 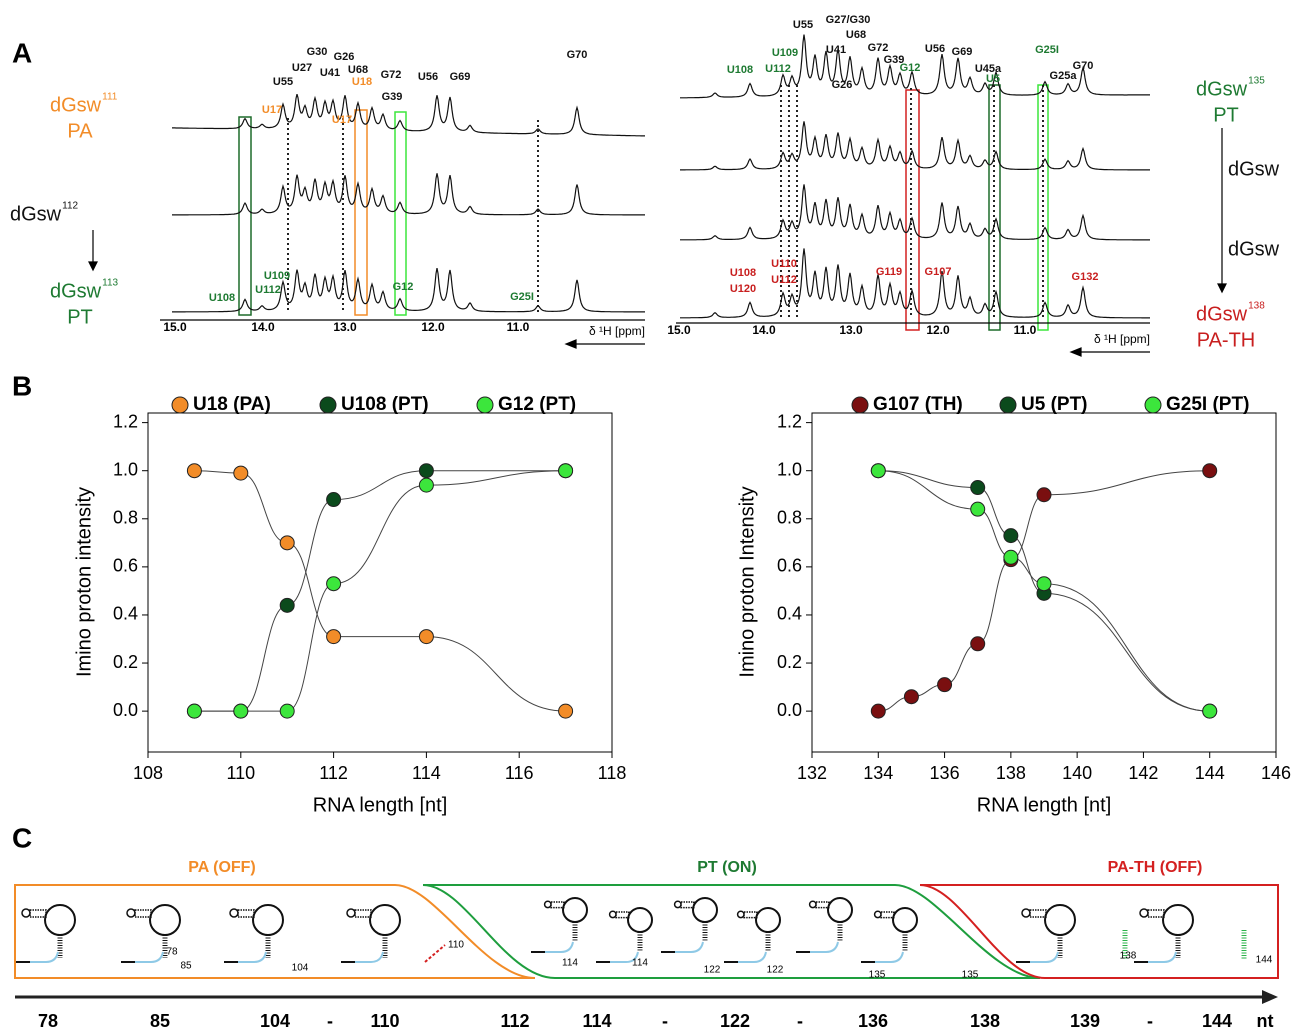 I want to click on plot-frame, so click(x=1044, y=582).